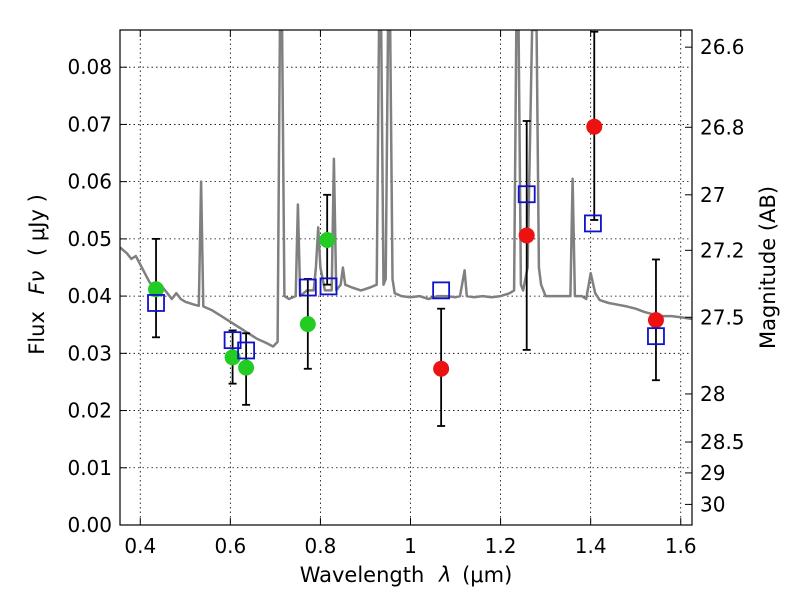 The height and width of the screenshot is (600, 800). What do you see at coordinates (89, 353) in the screenshot?
I see `y-tick-label: 0.03` at bounding box center [89, 353].